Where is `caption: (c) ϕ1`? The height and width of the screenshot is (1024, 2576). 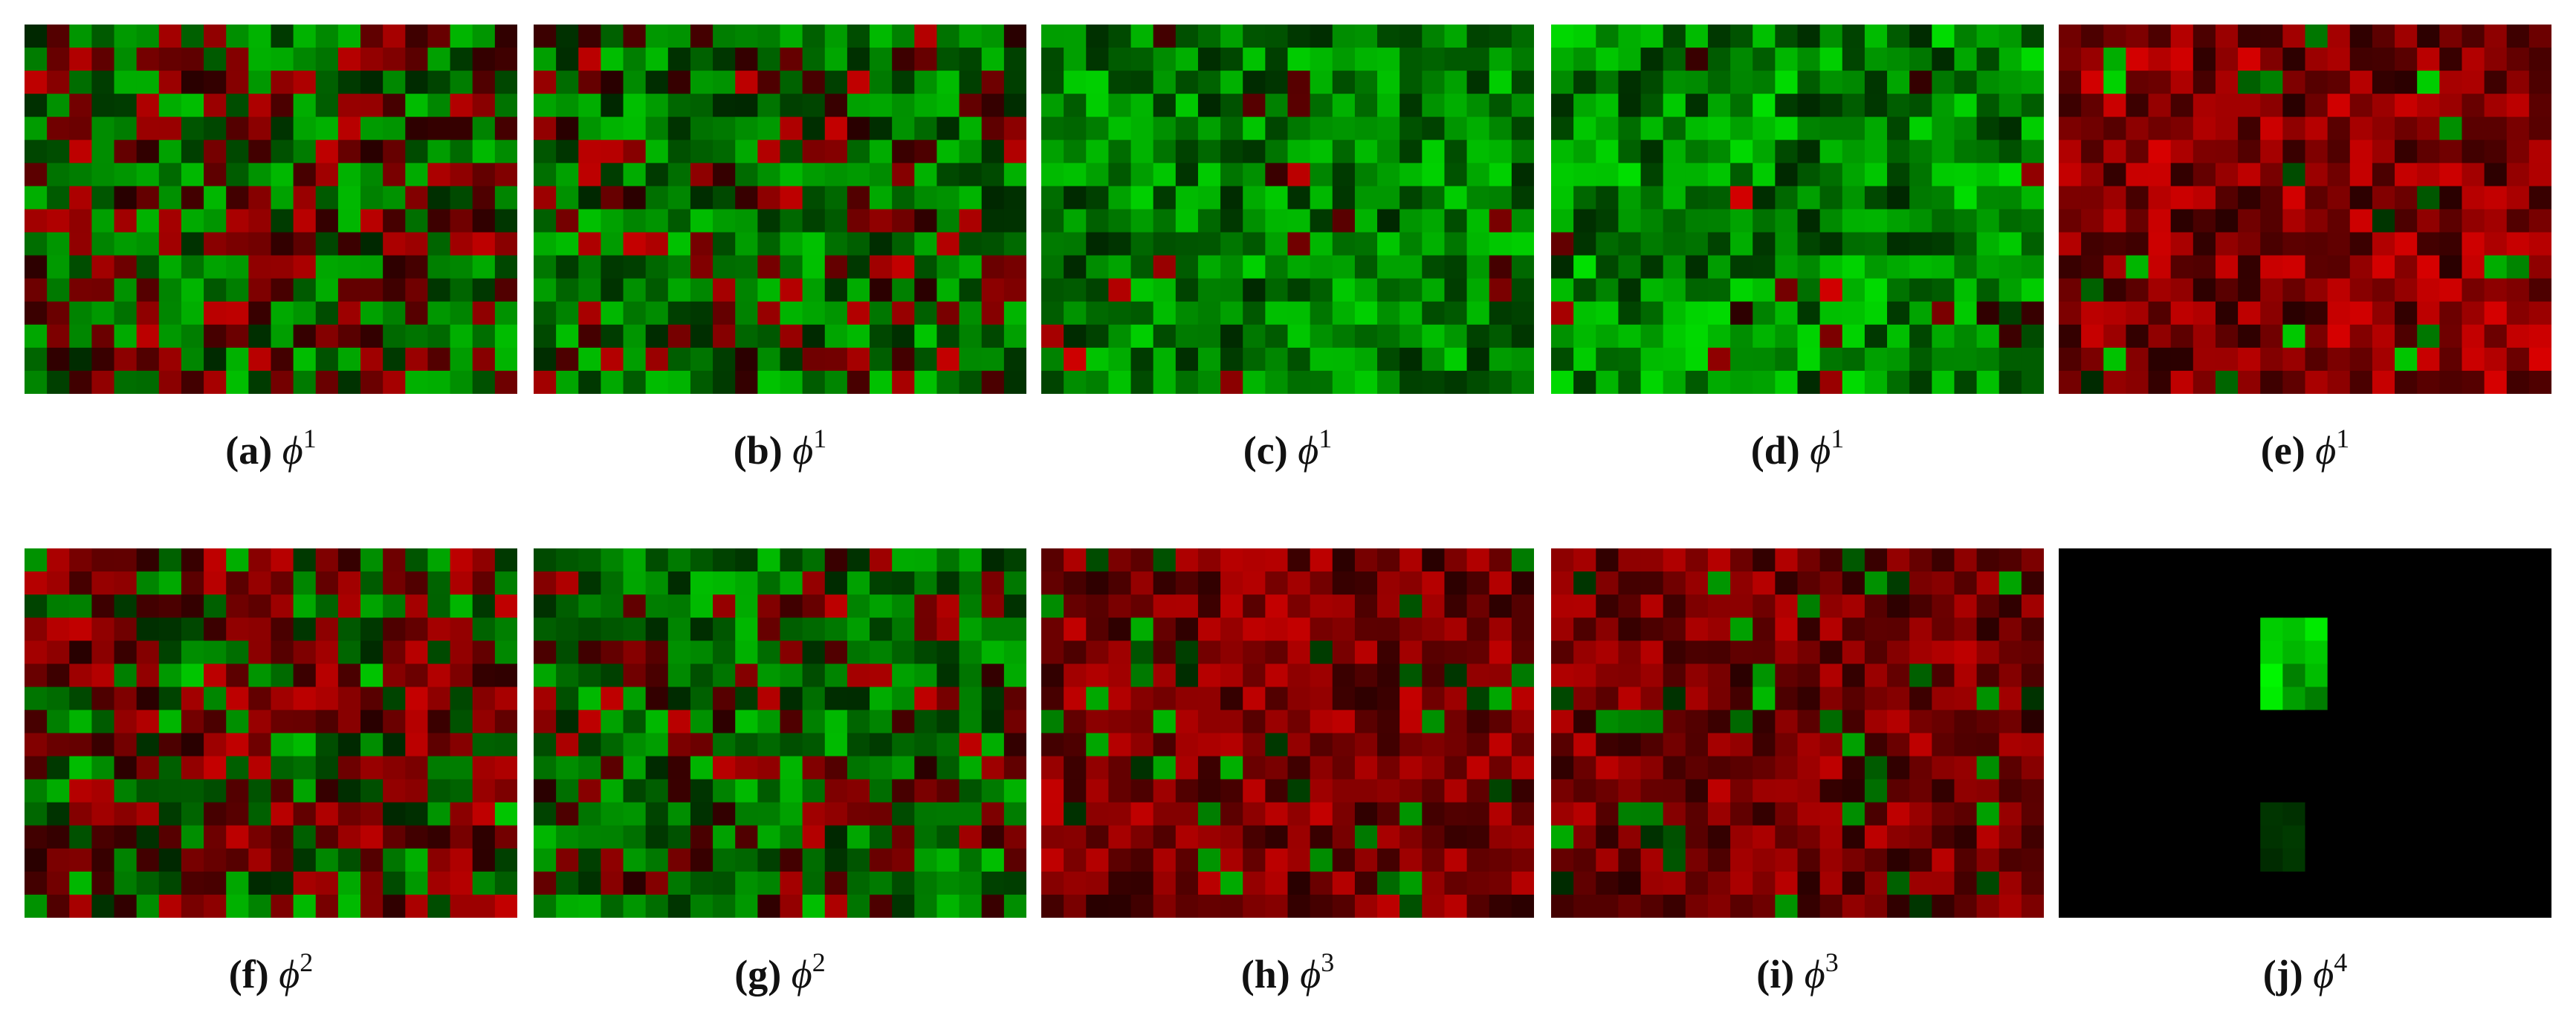 caption: (c) ϕ1 is located at coordinates (1287, 448).